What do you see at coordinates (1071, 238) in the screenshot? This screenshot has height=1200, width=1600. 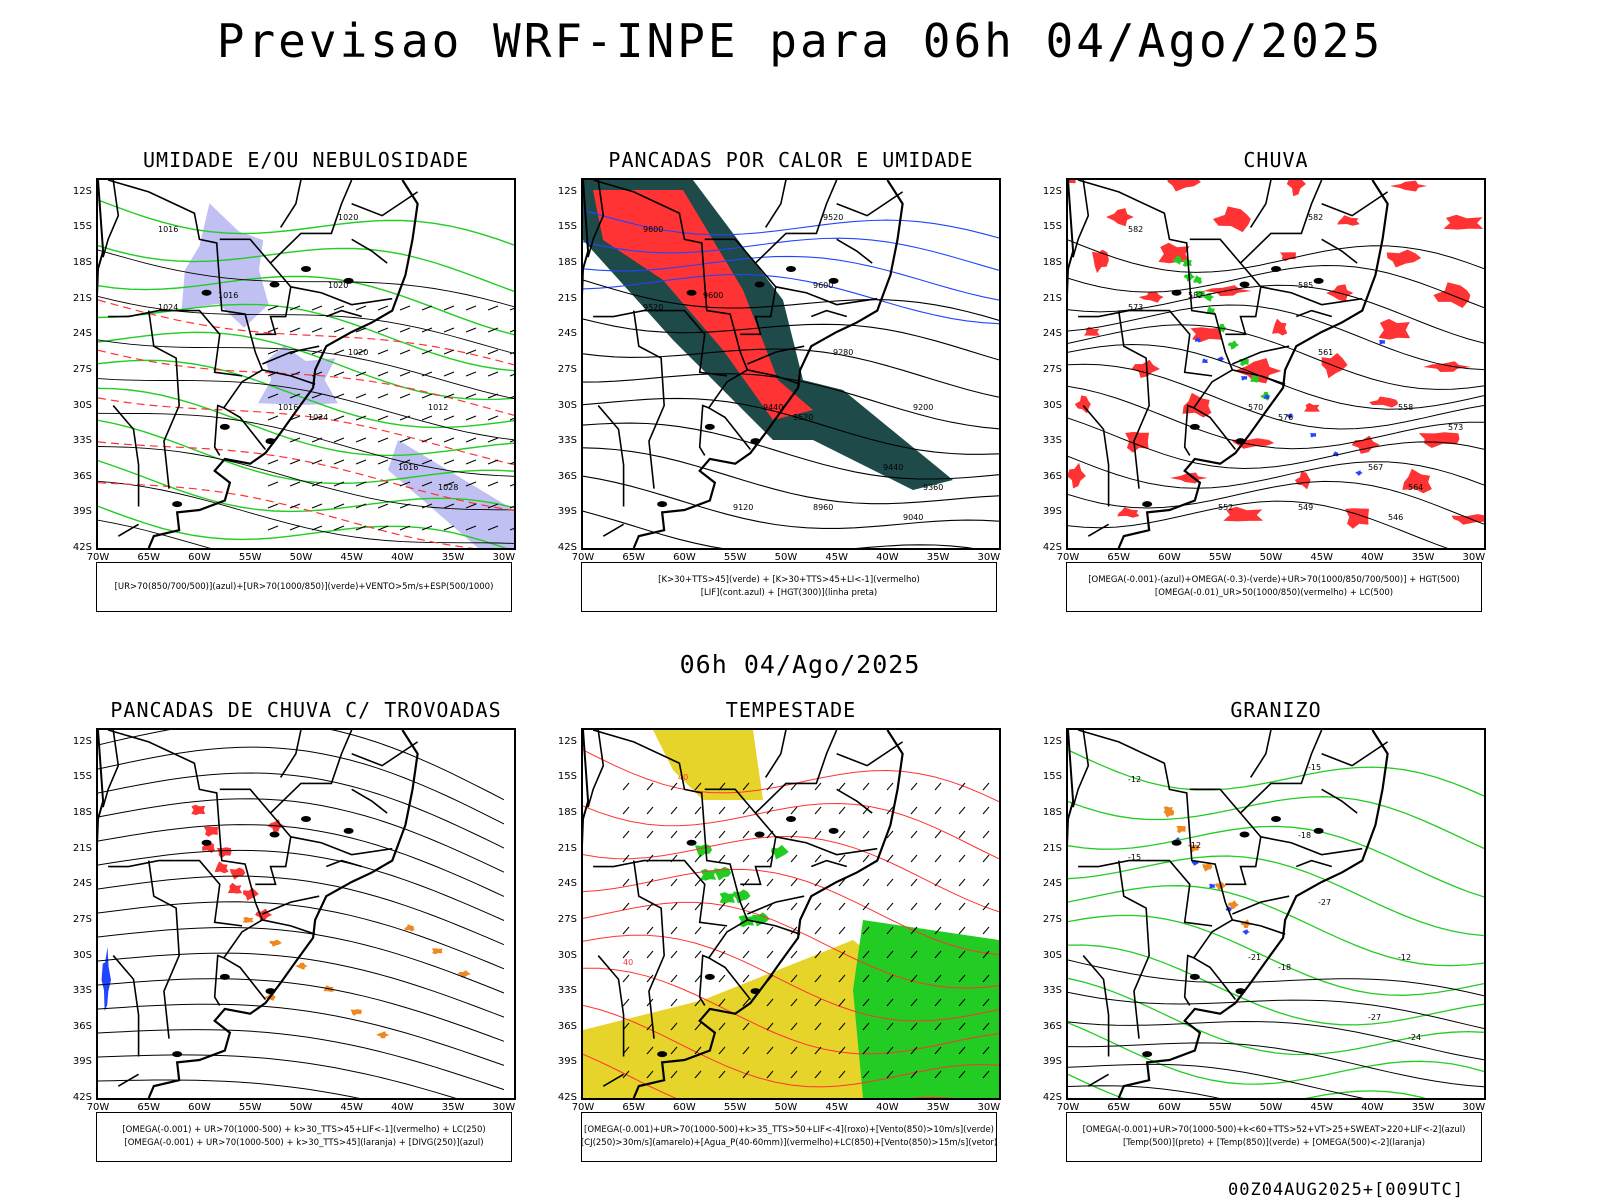 I see `west-coastline` at bounding box center [1071, 238].